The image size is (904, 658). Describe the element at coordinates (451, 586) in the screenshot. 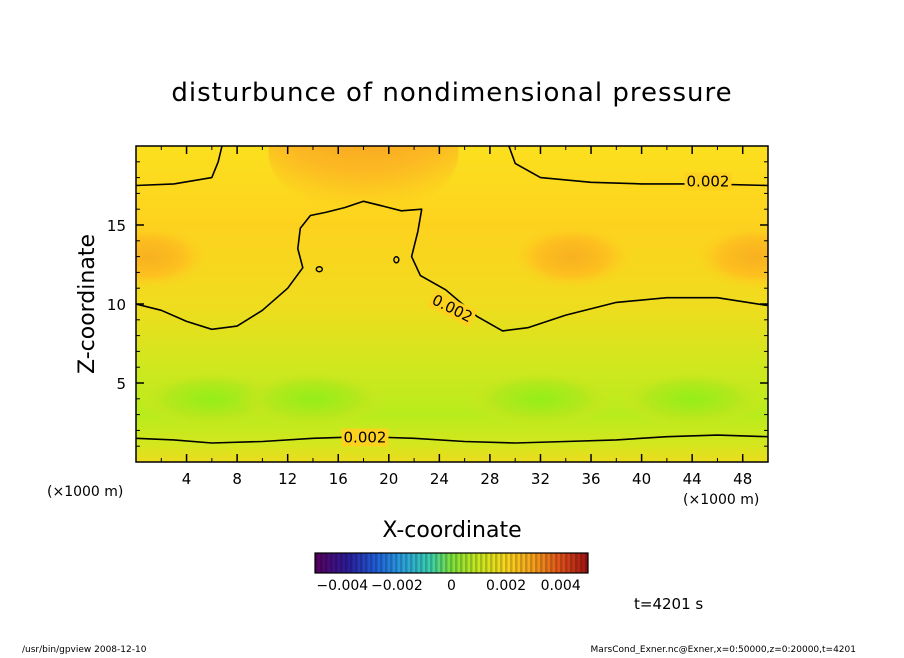

I see `colorbar-tick-label: 0` at that location.